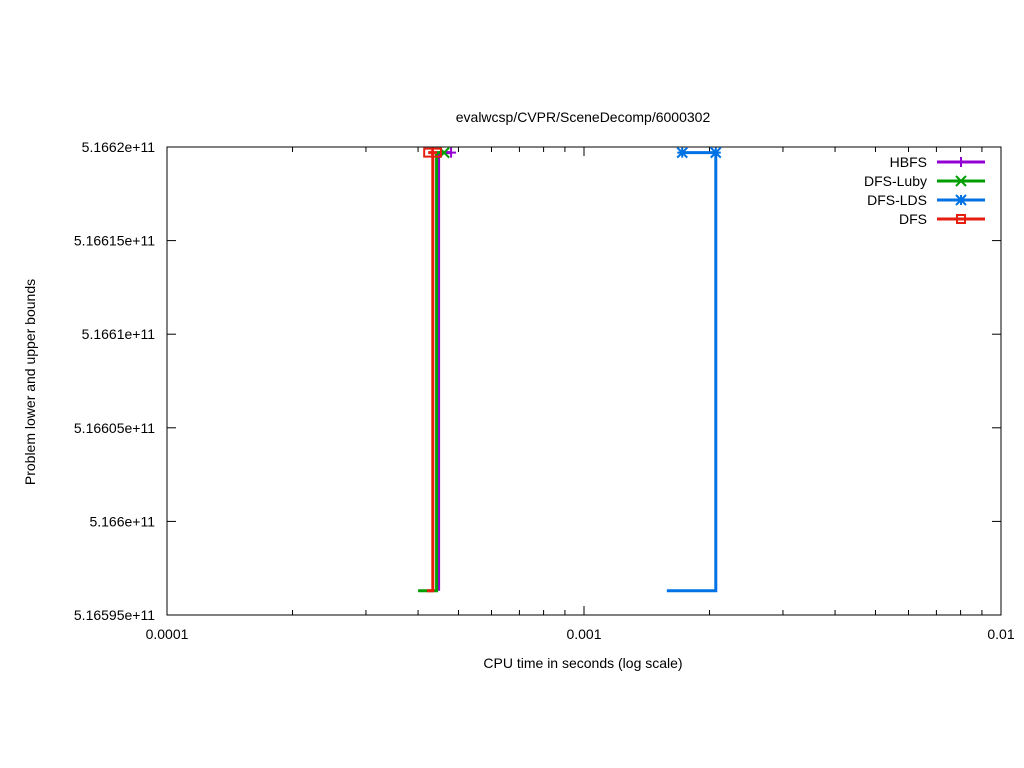  Describe the element at coordinates (895, 181) in the screenshot. I see `legend-label: DFS-Luby` at that location.